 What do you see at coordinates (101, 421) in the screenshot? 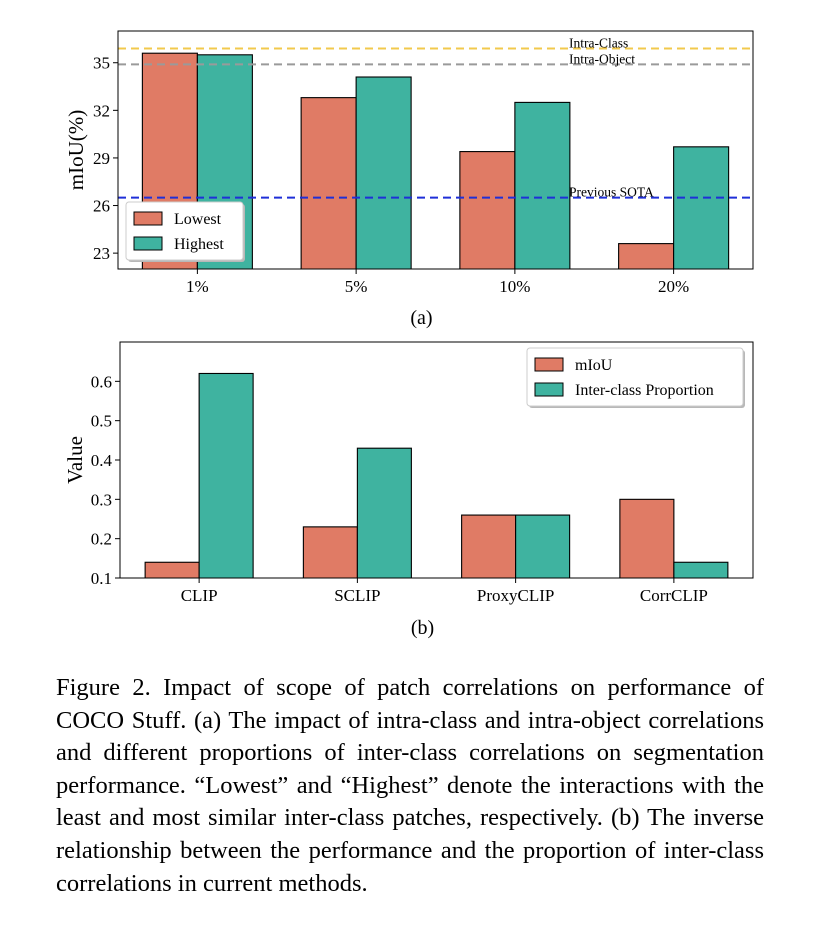
I see `y-tick-label: 0.5` at bounding box center [101, 421].